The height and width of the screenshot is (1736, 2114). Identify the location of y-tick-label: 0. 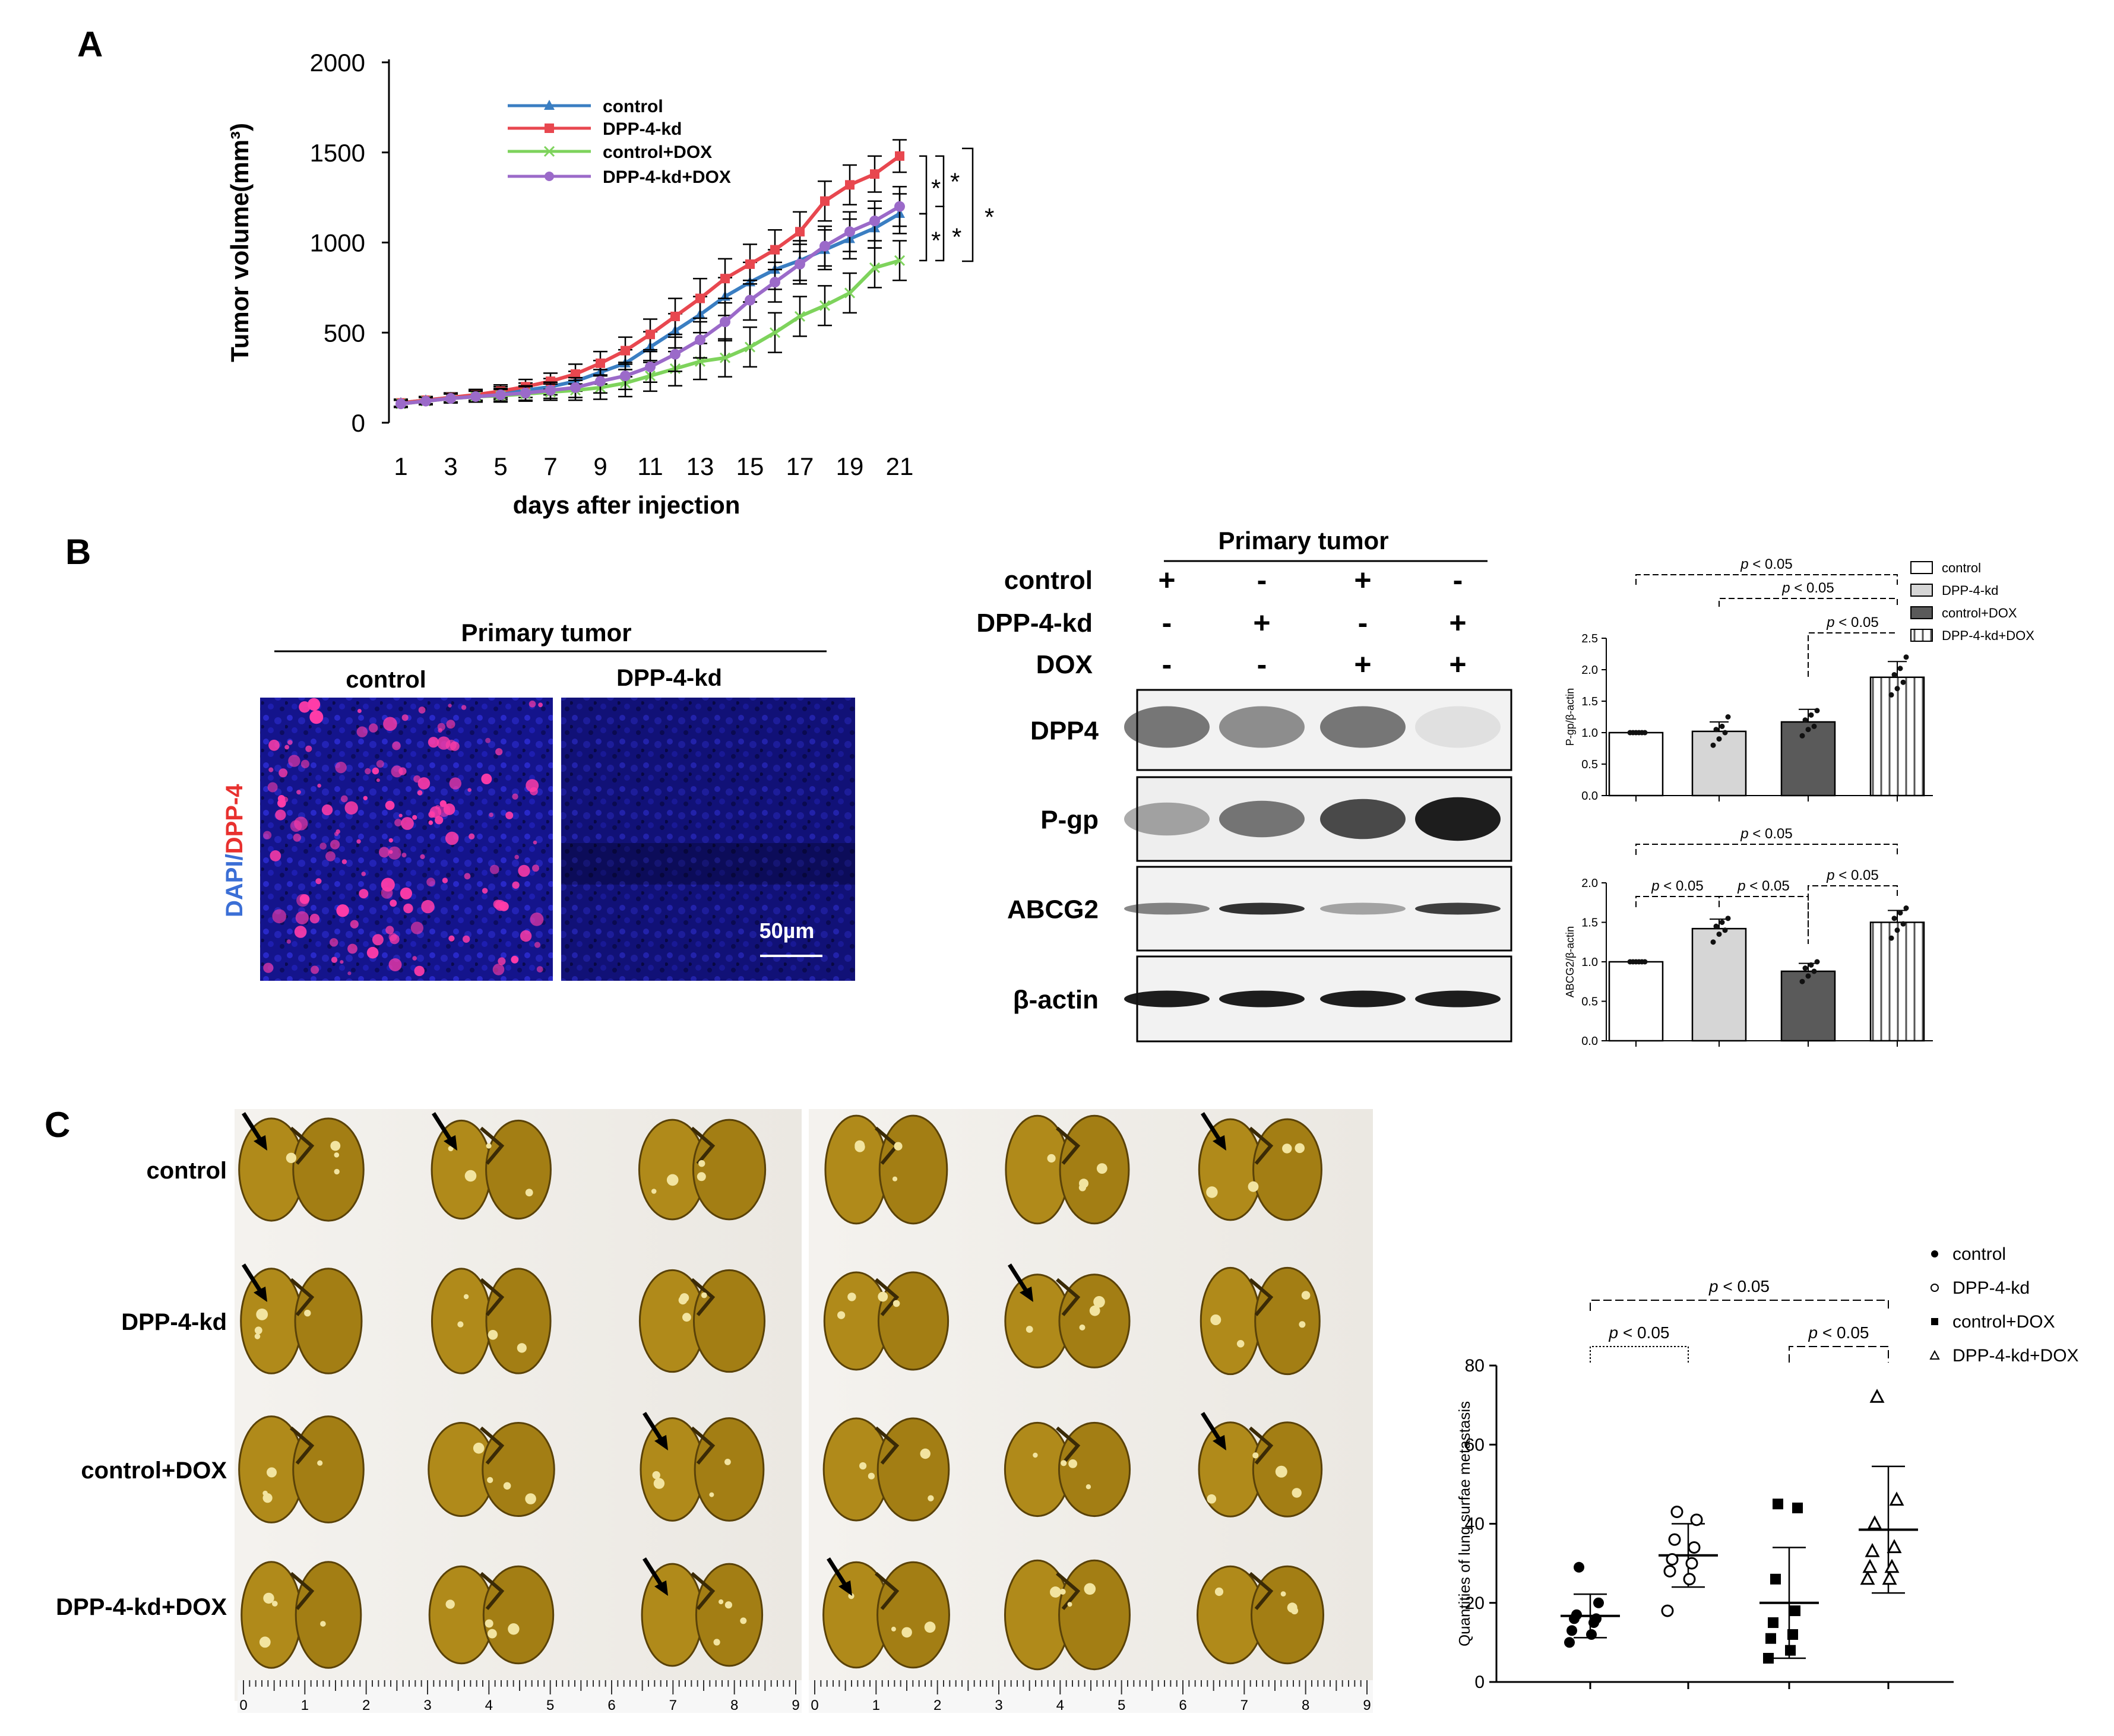
(1480, 1682).